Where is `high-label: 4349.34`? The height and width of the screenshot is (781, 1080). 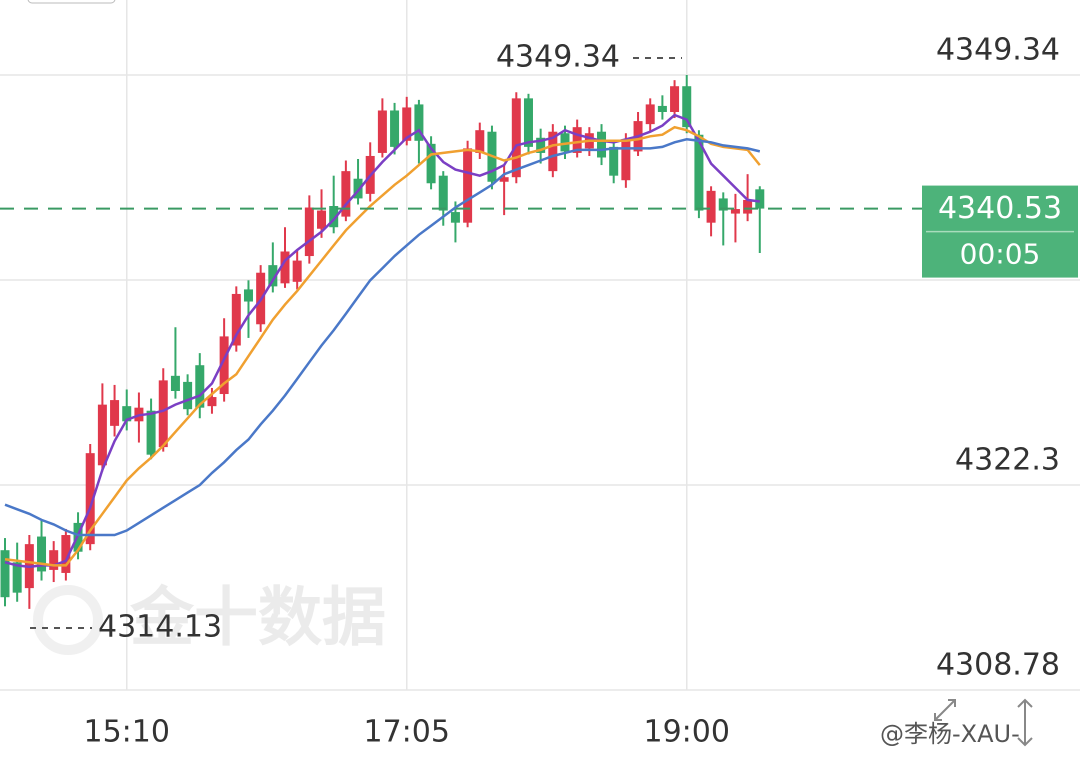
high-label: 4349.34 is located at coordinates (558, 57).